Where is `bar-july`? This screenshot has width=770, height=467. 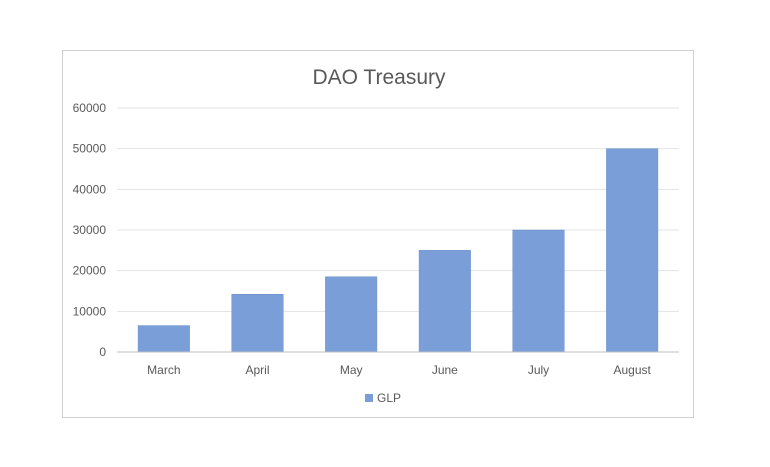
bar-july is located at coordinates (538, 291).